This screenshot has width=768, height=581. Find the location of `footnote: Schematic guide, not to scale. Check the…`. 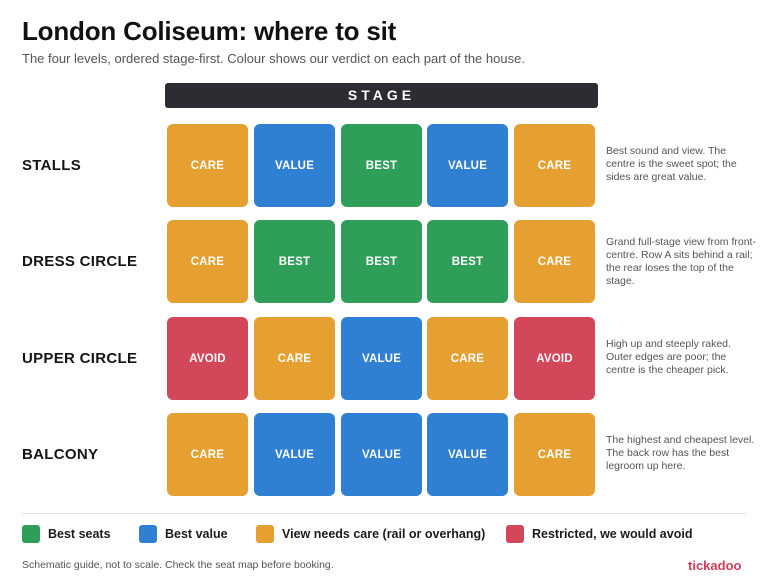

footnote: Schematic guide, not to scale. Check the… is located at coordinates (178, 565).